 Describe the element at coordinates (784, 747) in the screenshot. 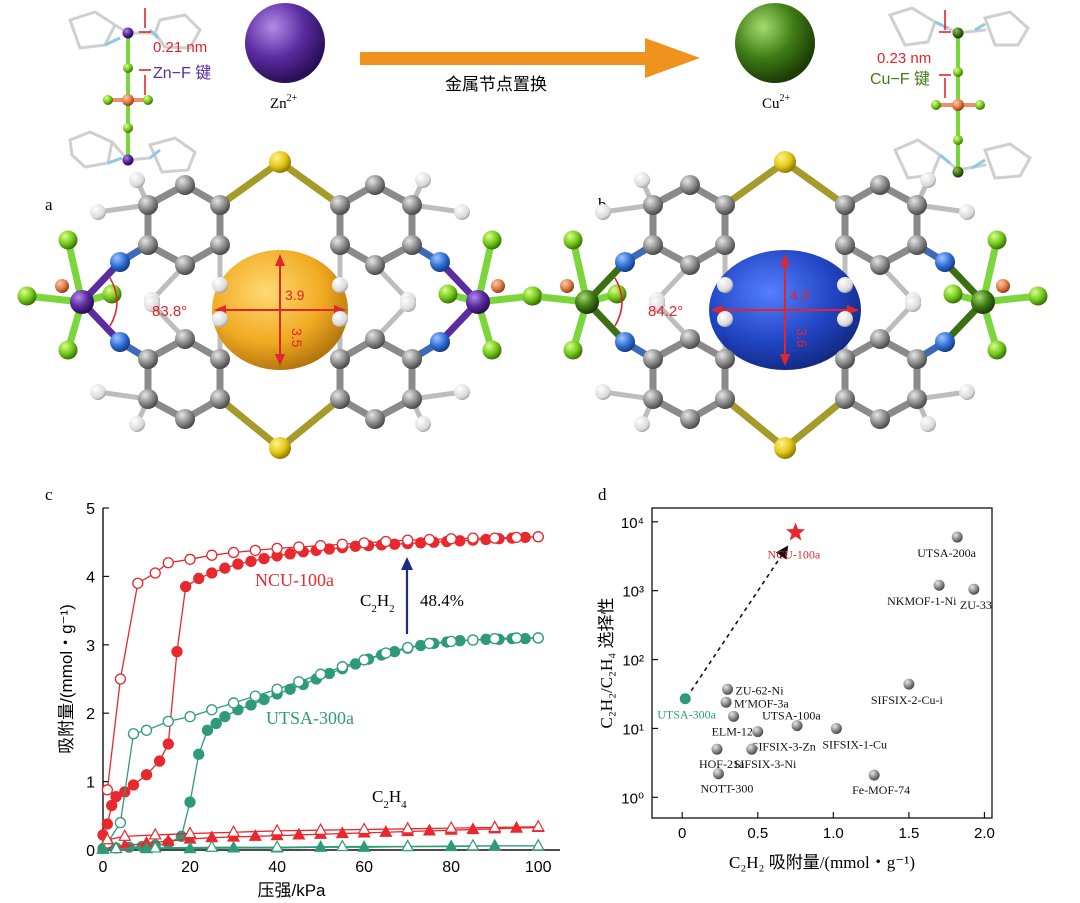

I see `point-label: SIFSIX-3-Zn` at that location.